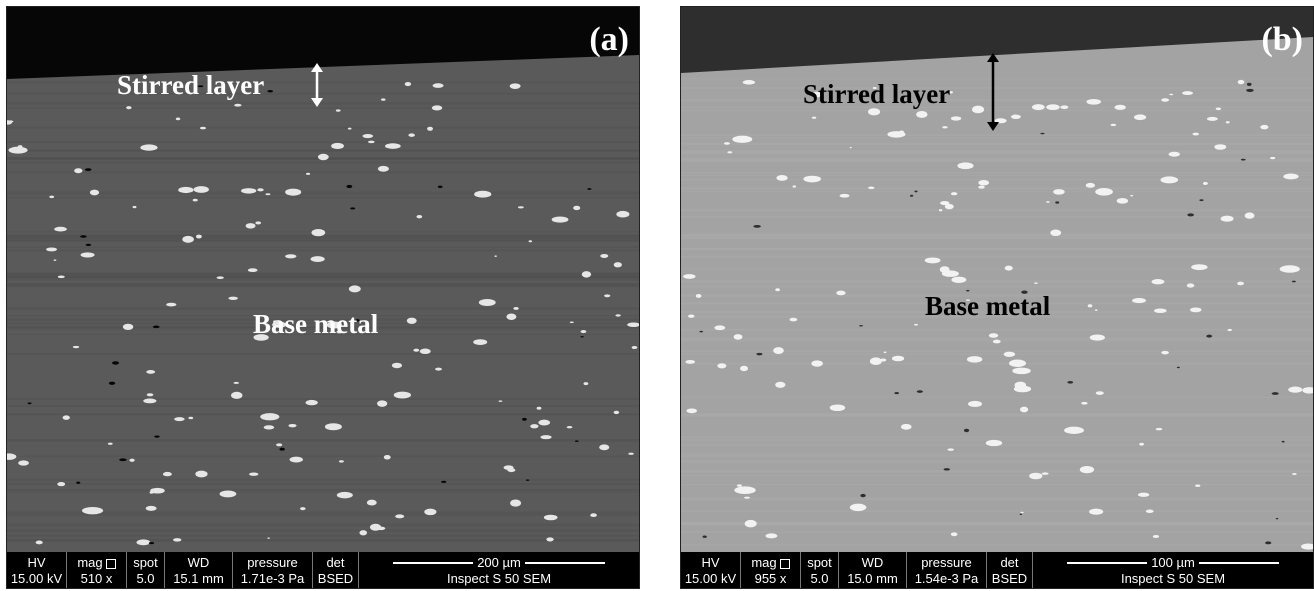 The image size is (1314, 591). I want to click on hv-cell: HV 15.00 kV, so click(711, 570).